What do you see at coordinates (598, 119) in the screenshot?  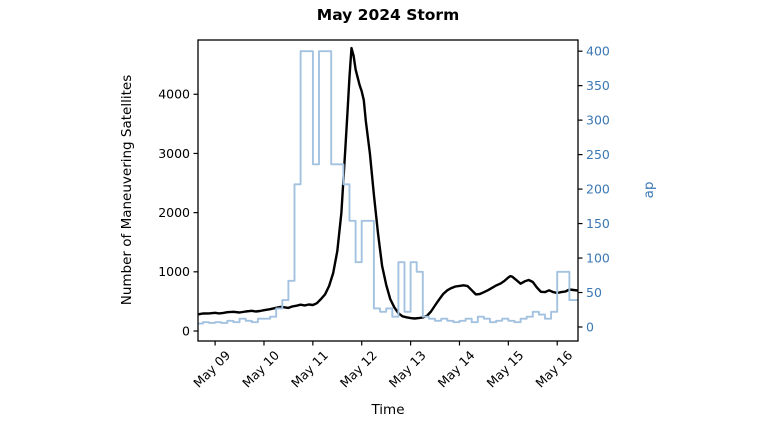 I see `right-tick-label: 300` at bounding box center [598, 119].